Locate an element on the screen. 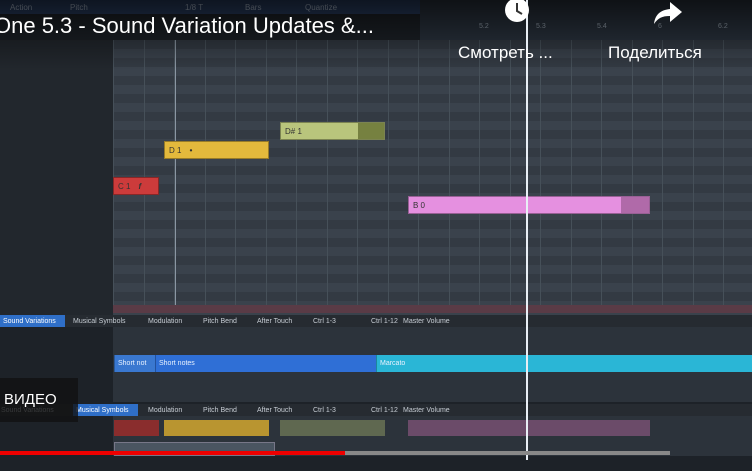  note-label: D 1 is located at coordinates (175, 150).